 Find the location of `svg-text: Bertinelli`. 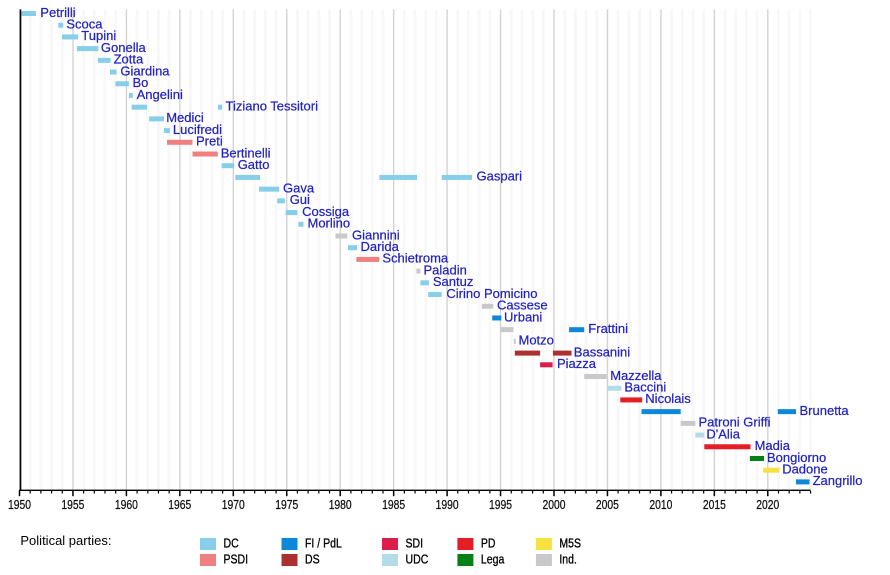

svg-text: Bertinelli is located at coordinates (246, 152).